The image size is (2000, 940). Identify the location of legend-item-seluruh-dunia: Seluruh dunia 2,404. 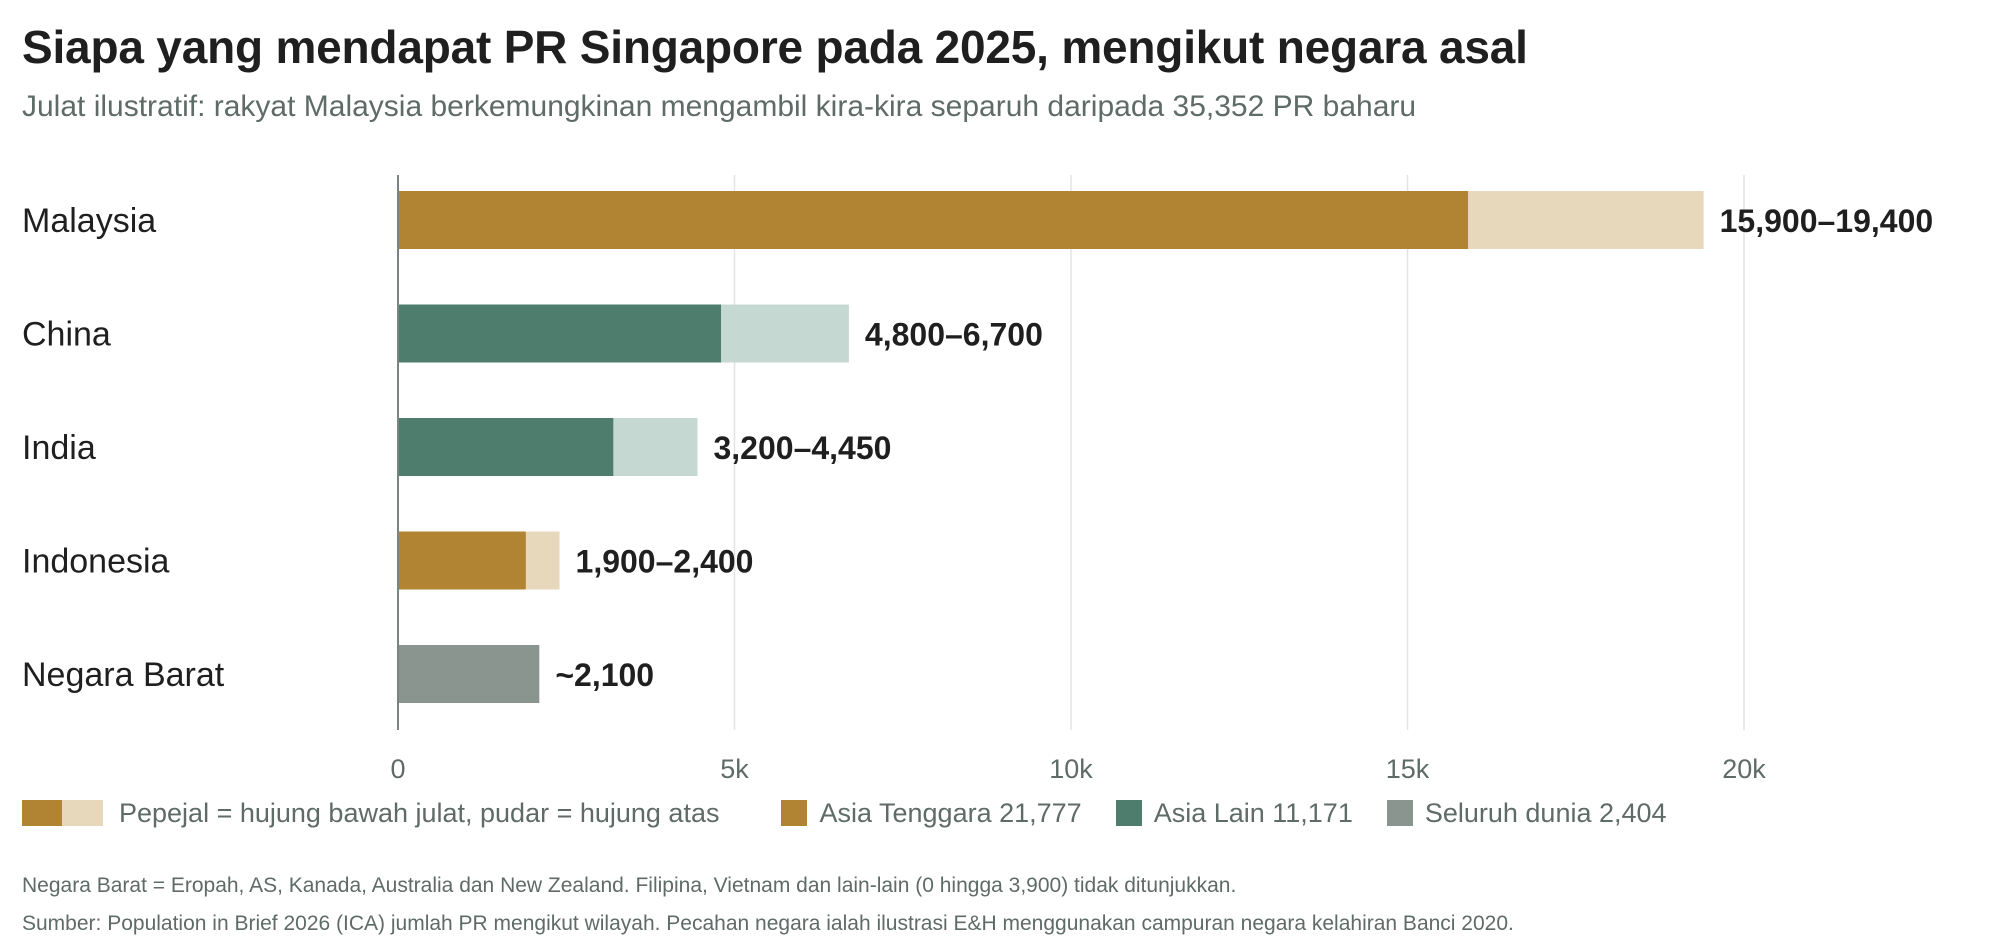
(1526, 813).